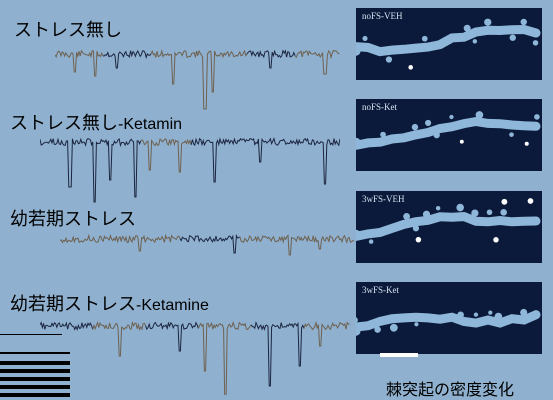  I want to click on dendrite-panel-nofs-veh: noFS-VEH, so click(449, 44).